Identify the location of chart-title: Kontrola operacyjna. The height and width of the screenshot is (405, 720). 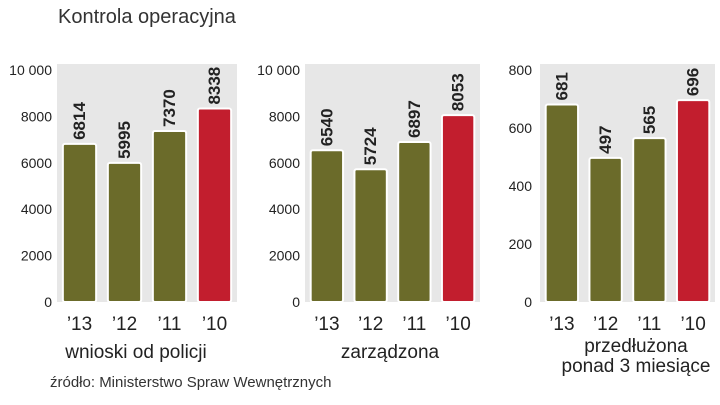
(147, 17).